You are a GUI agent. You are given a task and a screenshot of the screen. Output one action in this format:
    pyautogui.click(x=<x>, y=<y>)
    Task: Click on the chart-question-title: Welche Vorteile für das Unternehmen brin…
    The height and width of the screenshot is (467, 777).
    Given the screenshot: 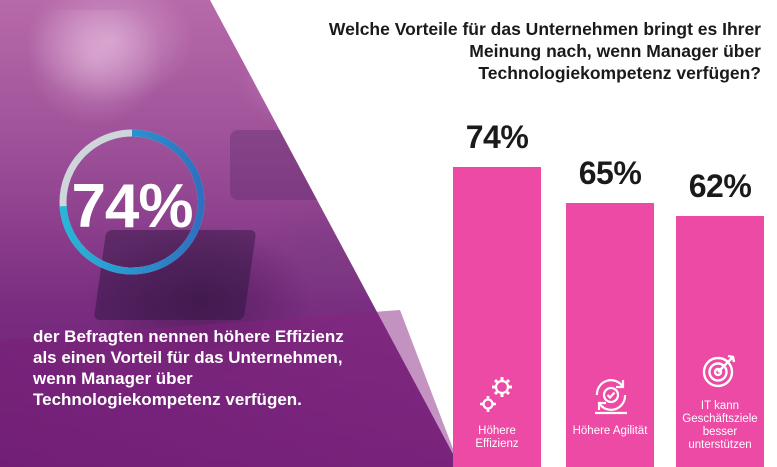 What is the action you would take?
    pyautogui.click(x=544, y=51)
    